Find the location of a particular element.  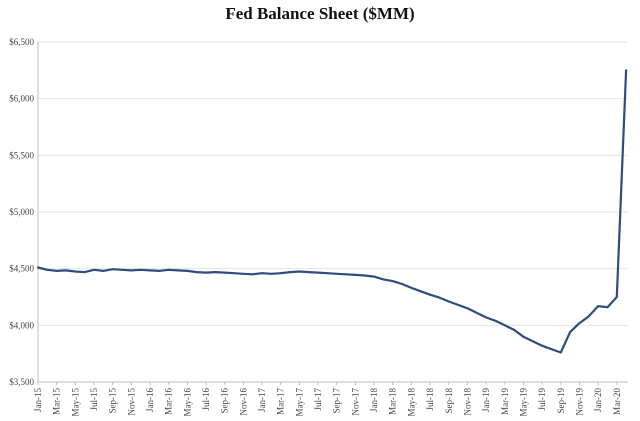

x-tick-label: May-17 is located at coordinates (299, 402).